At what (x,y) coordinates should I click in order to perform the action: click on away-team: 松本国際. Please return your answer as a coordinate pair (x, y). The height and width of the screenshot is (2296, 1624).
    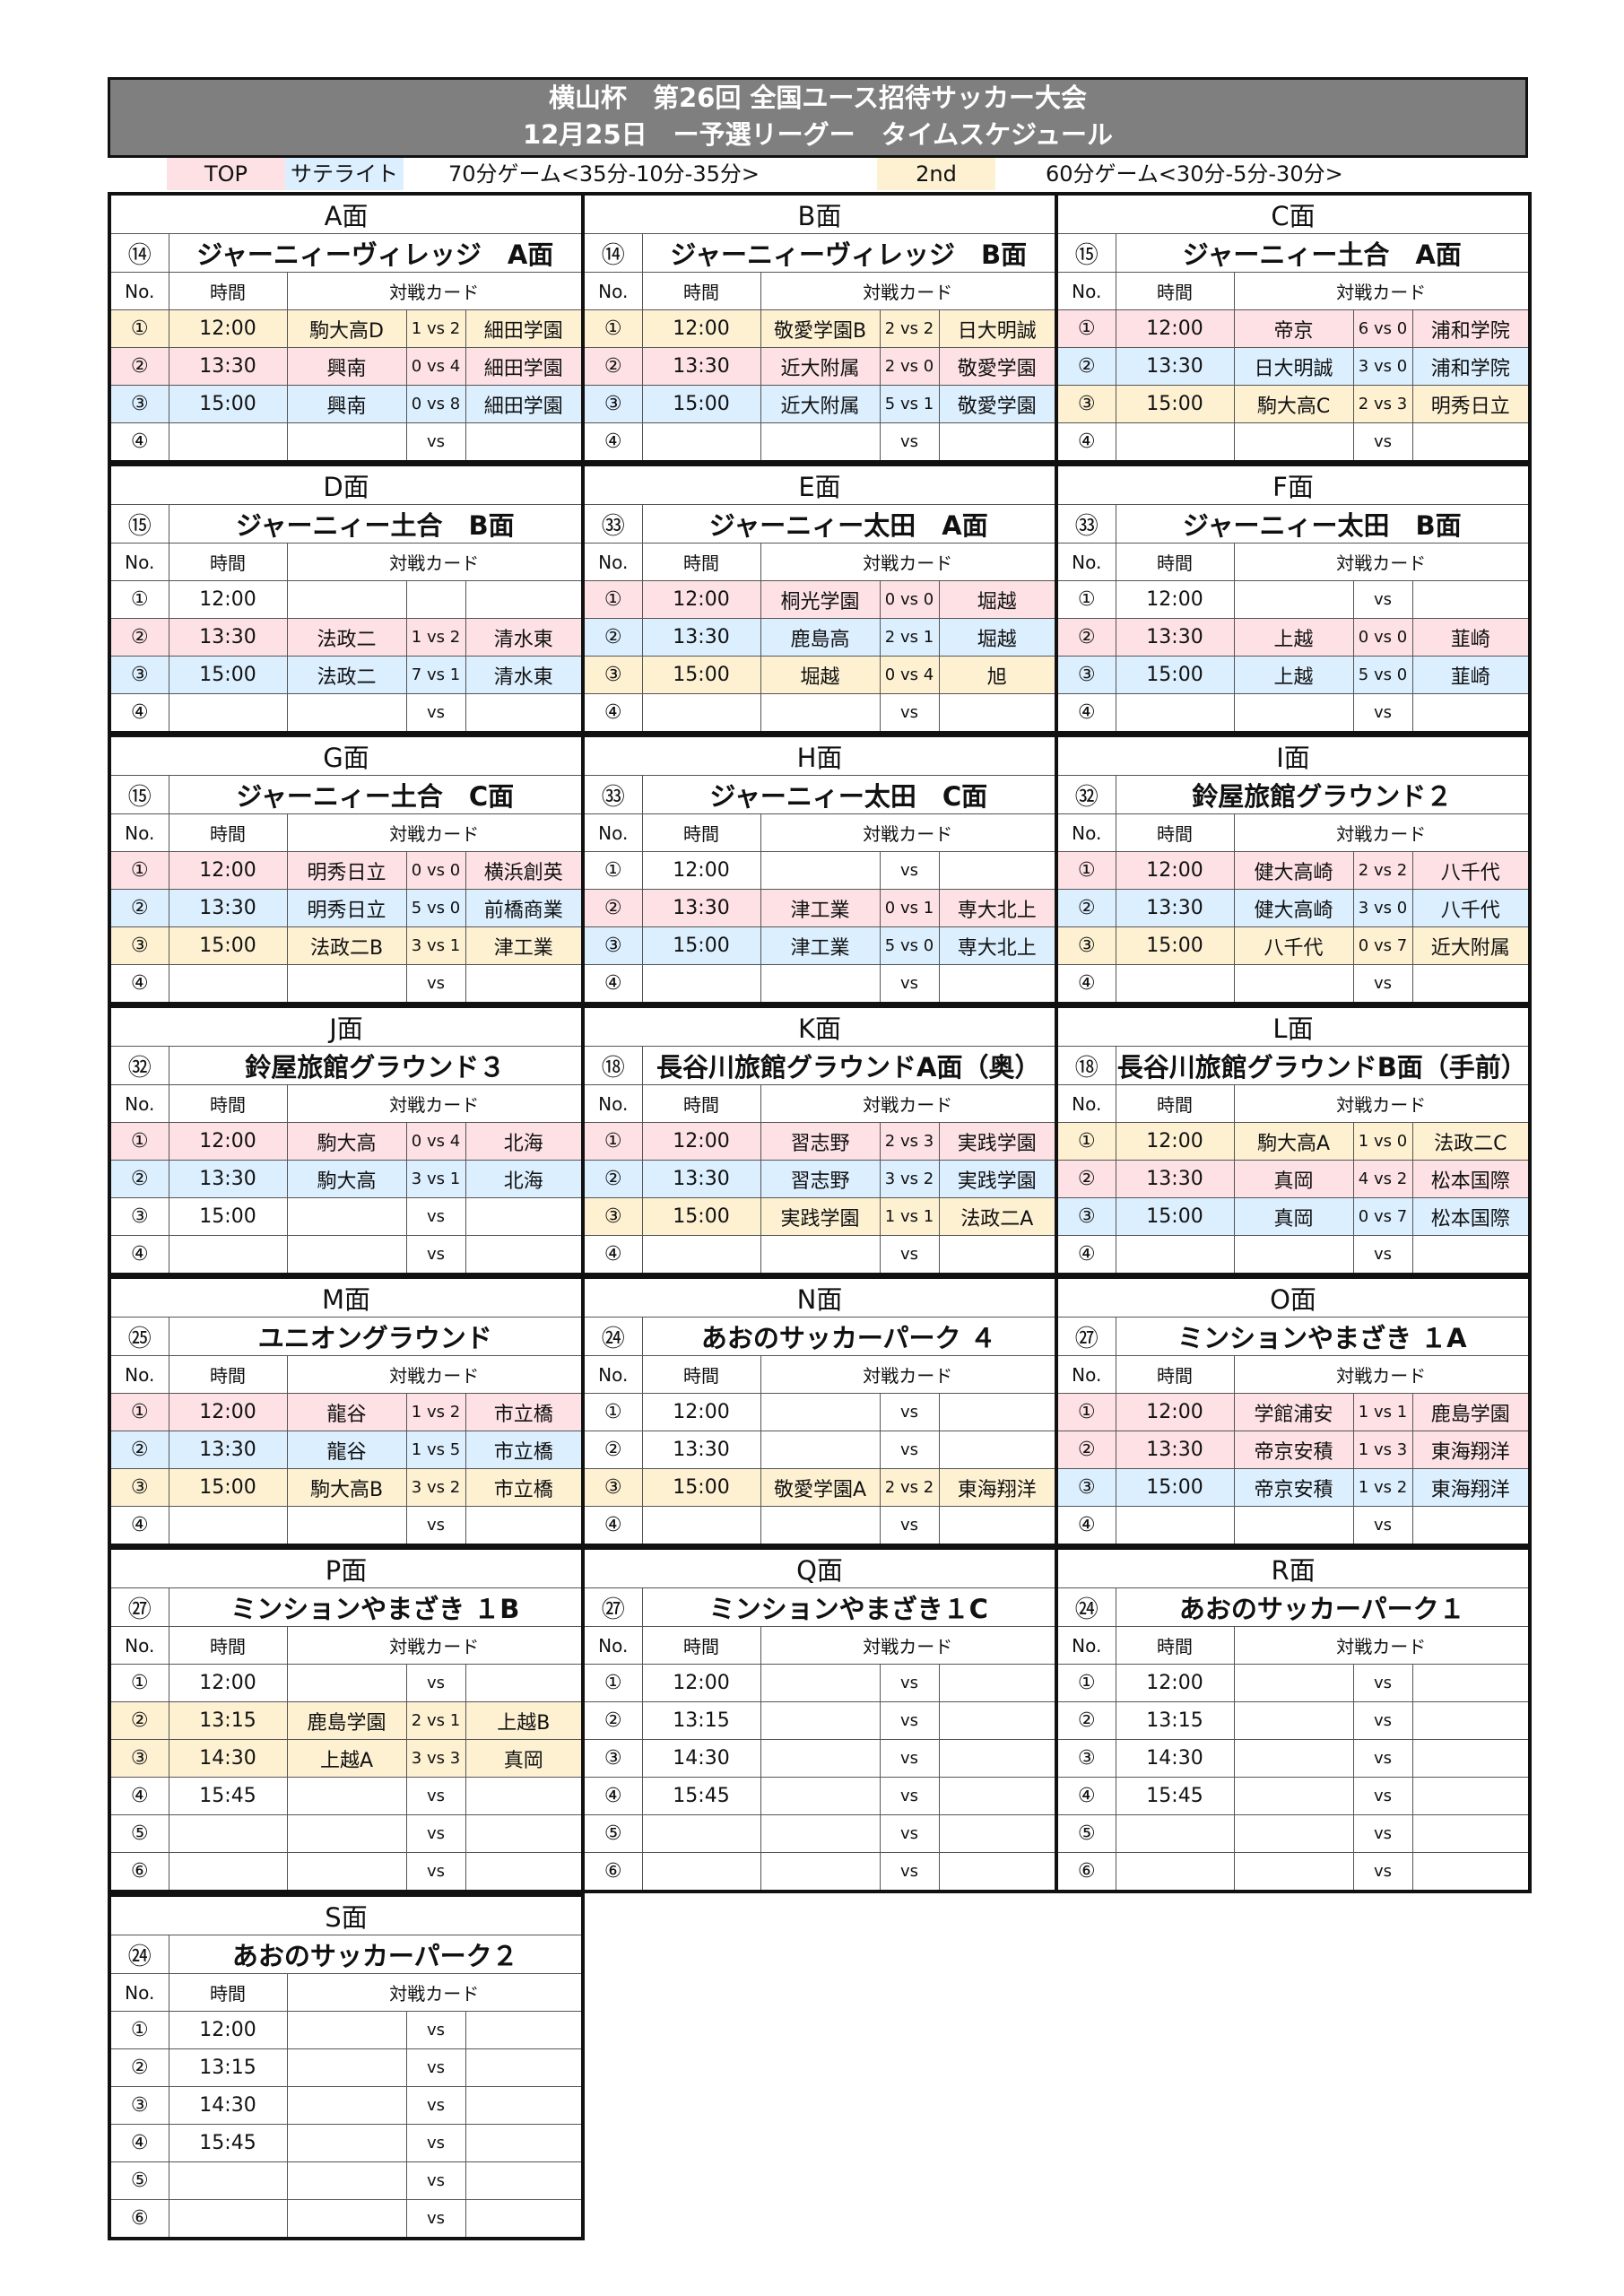
    Looking at the image, I should click on (1471, 1216).